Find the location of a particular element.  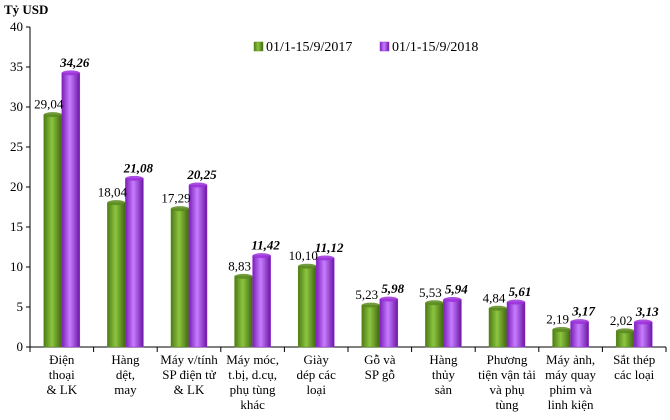

category-label-line: SP gỗ is located at coordinates (380, 374).